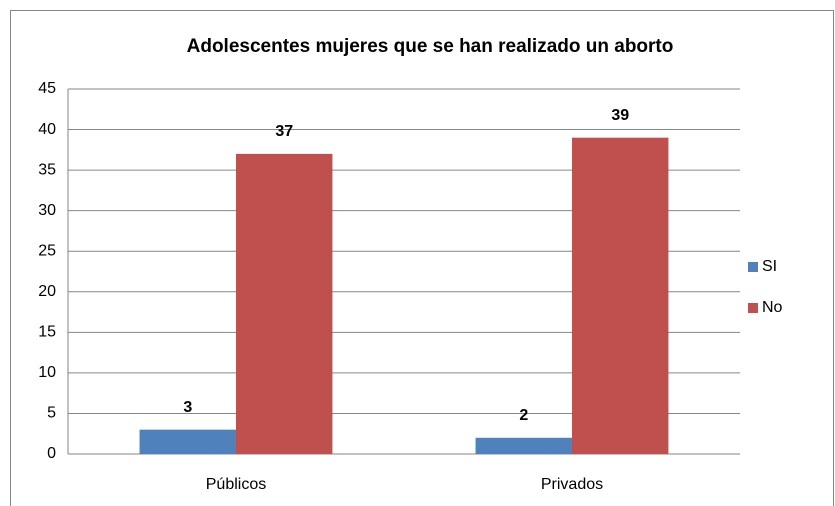 This screenshot has height=506, width=835. I want to click on y-tick-label: 35, so click(47, 169).